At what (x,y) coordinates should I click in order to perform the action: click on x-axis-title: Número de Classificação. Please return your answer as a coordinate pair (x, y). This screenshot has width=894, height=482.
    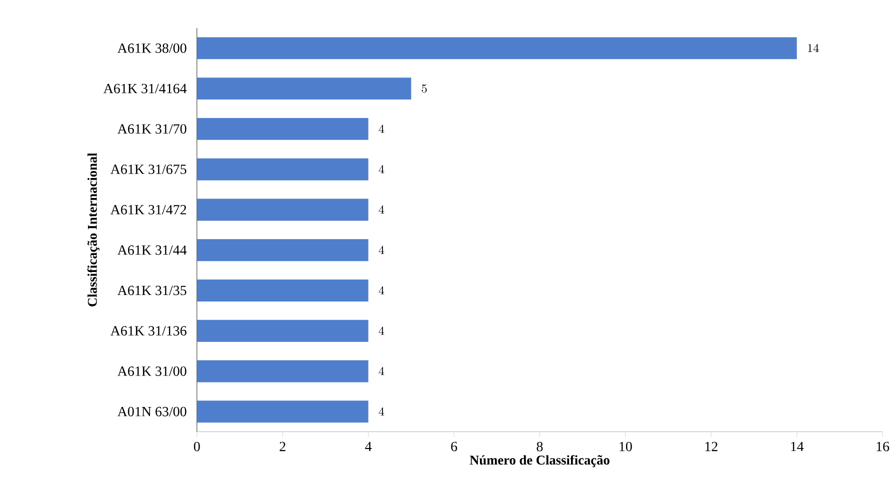
    Looking at the image, I should click on (540, 461).